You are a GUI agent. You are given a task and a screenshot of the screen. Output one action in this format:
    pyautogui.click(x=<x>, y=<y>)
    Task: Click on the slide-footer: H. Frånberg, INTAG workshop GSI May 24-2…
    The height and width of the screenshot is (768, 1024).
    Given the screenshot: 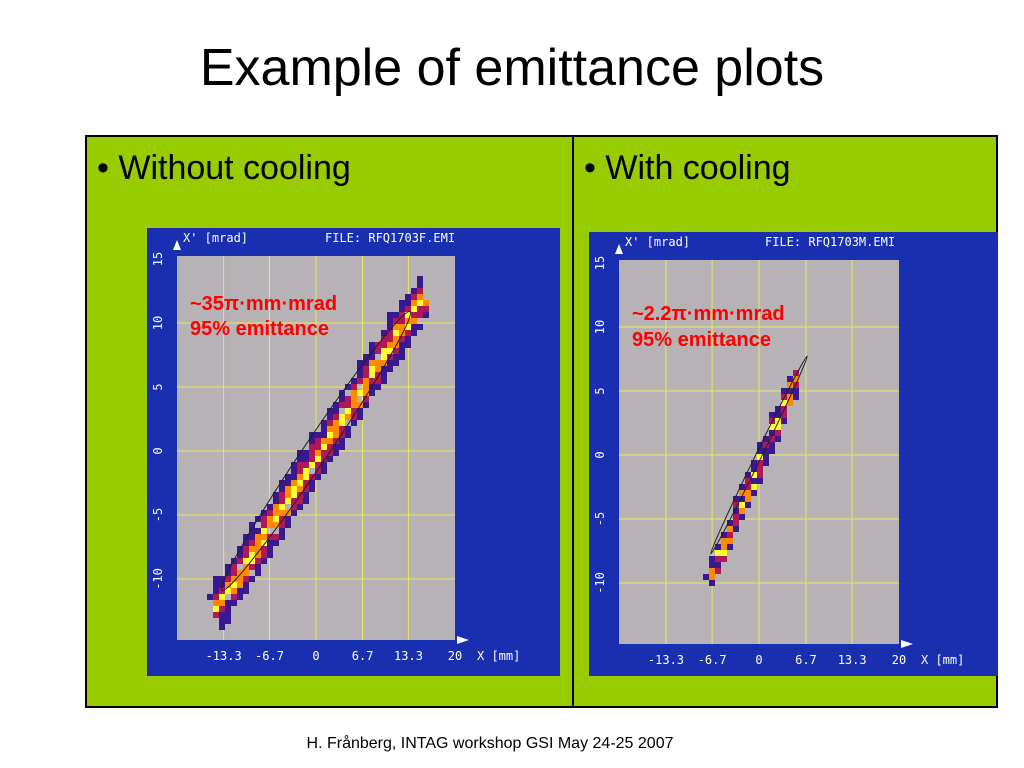 What is the action you would take?
    pyautogui.click(x=490, y=743)
    